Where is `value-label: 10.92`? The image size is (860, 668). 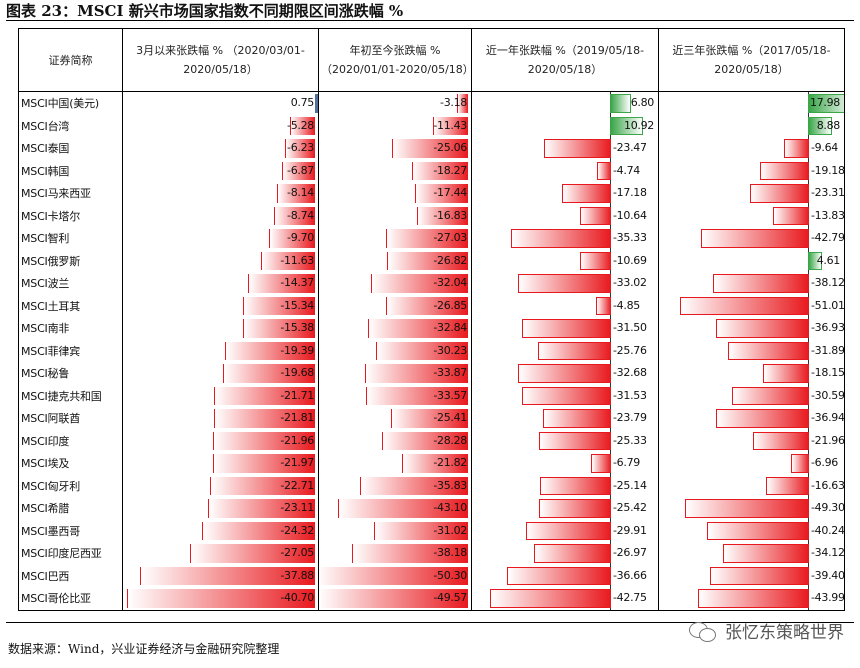
value-label: 10.92 is located at coordinates (639, 125).